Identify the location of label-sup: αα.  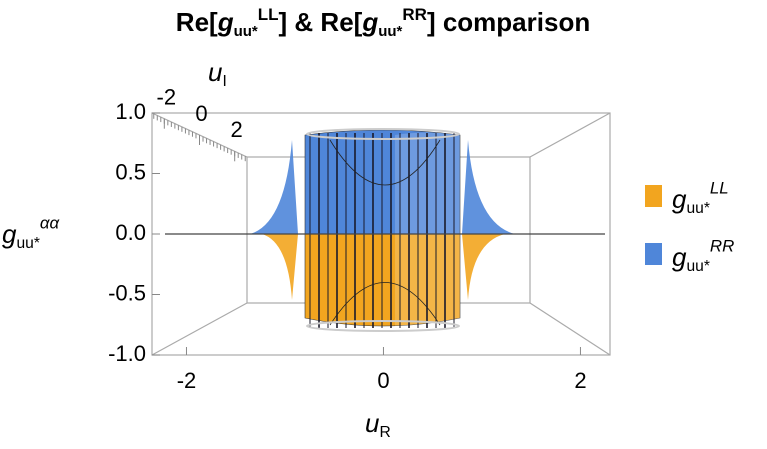
(50, 223).